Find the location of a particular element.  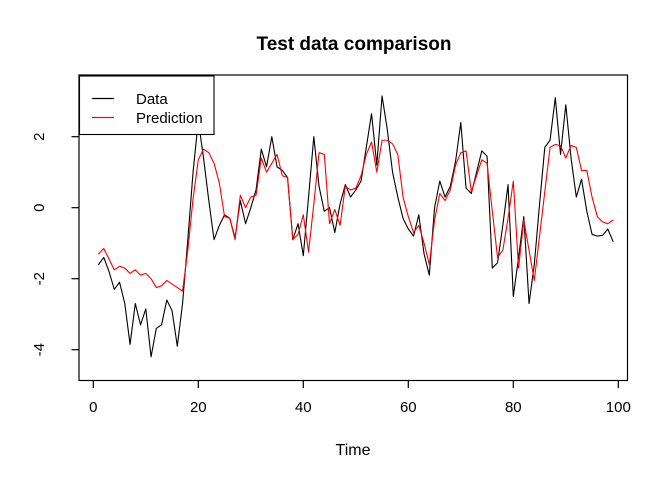

y-tick-label: -2 is located at coordinates (39, 278).